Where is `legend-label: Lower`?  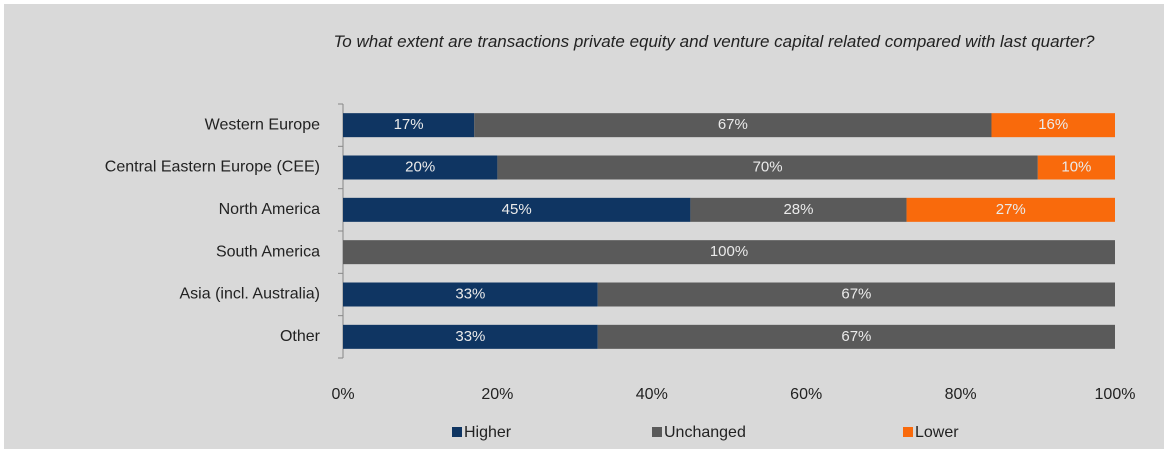
legend-label: Lower is located at coordinates (937, 432).